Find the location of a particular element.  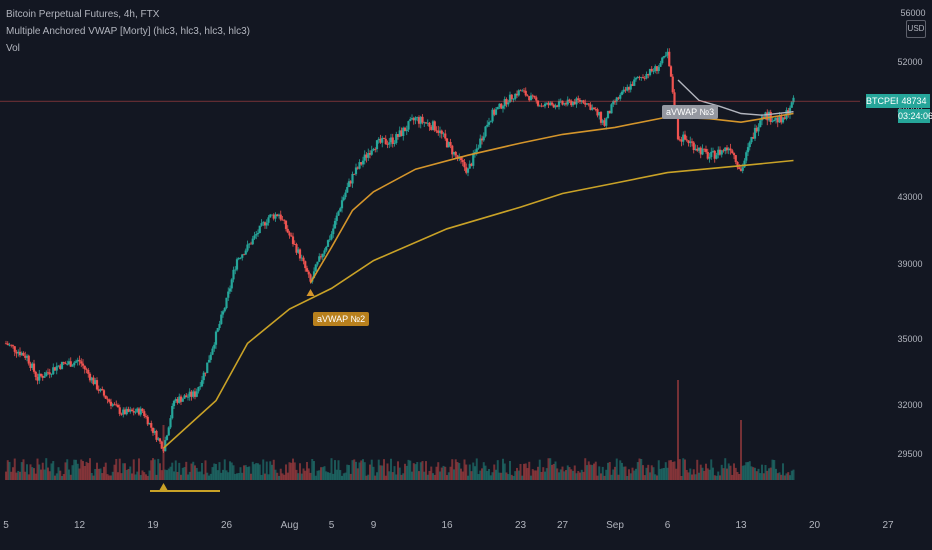

vwap3-anchor-label: aVWAP №3 is located at coordinates (690, 112).